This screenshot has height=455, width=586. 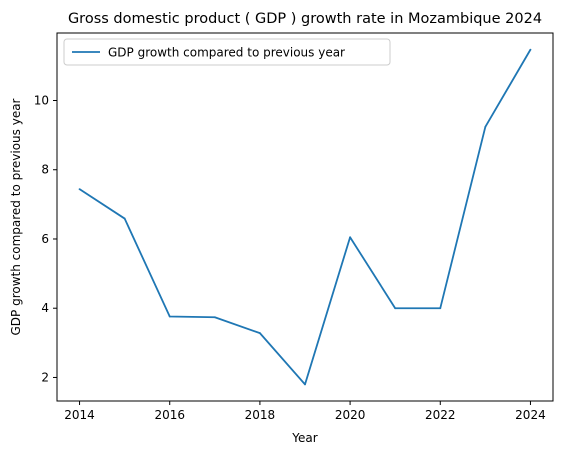 I want to click on x-tick-label: 2024, so click(x=530, y=415).